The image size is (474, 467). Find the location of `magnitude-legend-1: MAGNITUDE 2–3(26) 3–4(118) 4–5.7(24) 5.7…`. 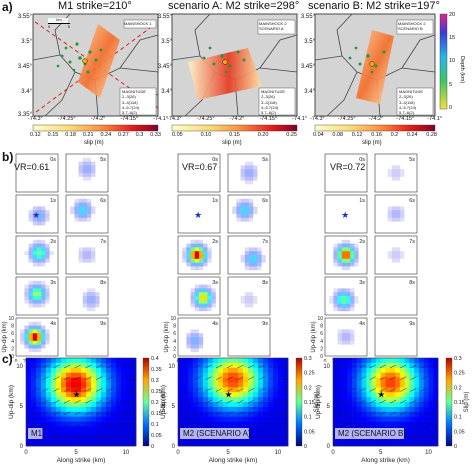

magnitude-legend-1: MAGNITUDE 2–3(26) 3–4(118) 4–5.7(24) 5.7… is located at coordinates (134, 102).